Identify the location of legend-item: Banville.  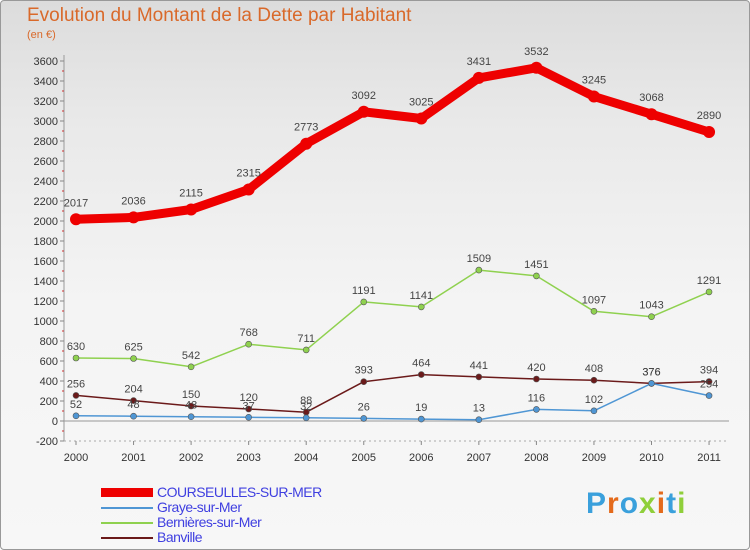
(211, 537).